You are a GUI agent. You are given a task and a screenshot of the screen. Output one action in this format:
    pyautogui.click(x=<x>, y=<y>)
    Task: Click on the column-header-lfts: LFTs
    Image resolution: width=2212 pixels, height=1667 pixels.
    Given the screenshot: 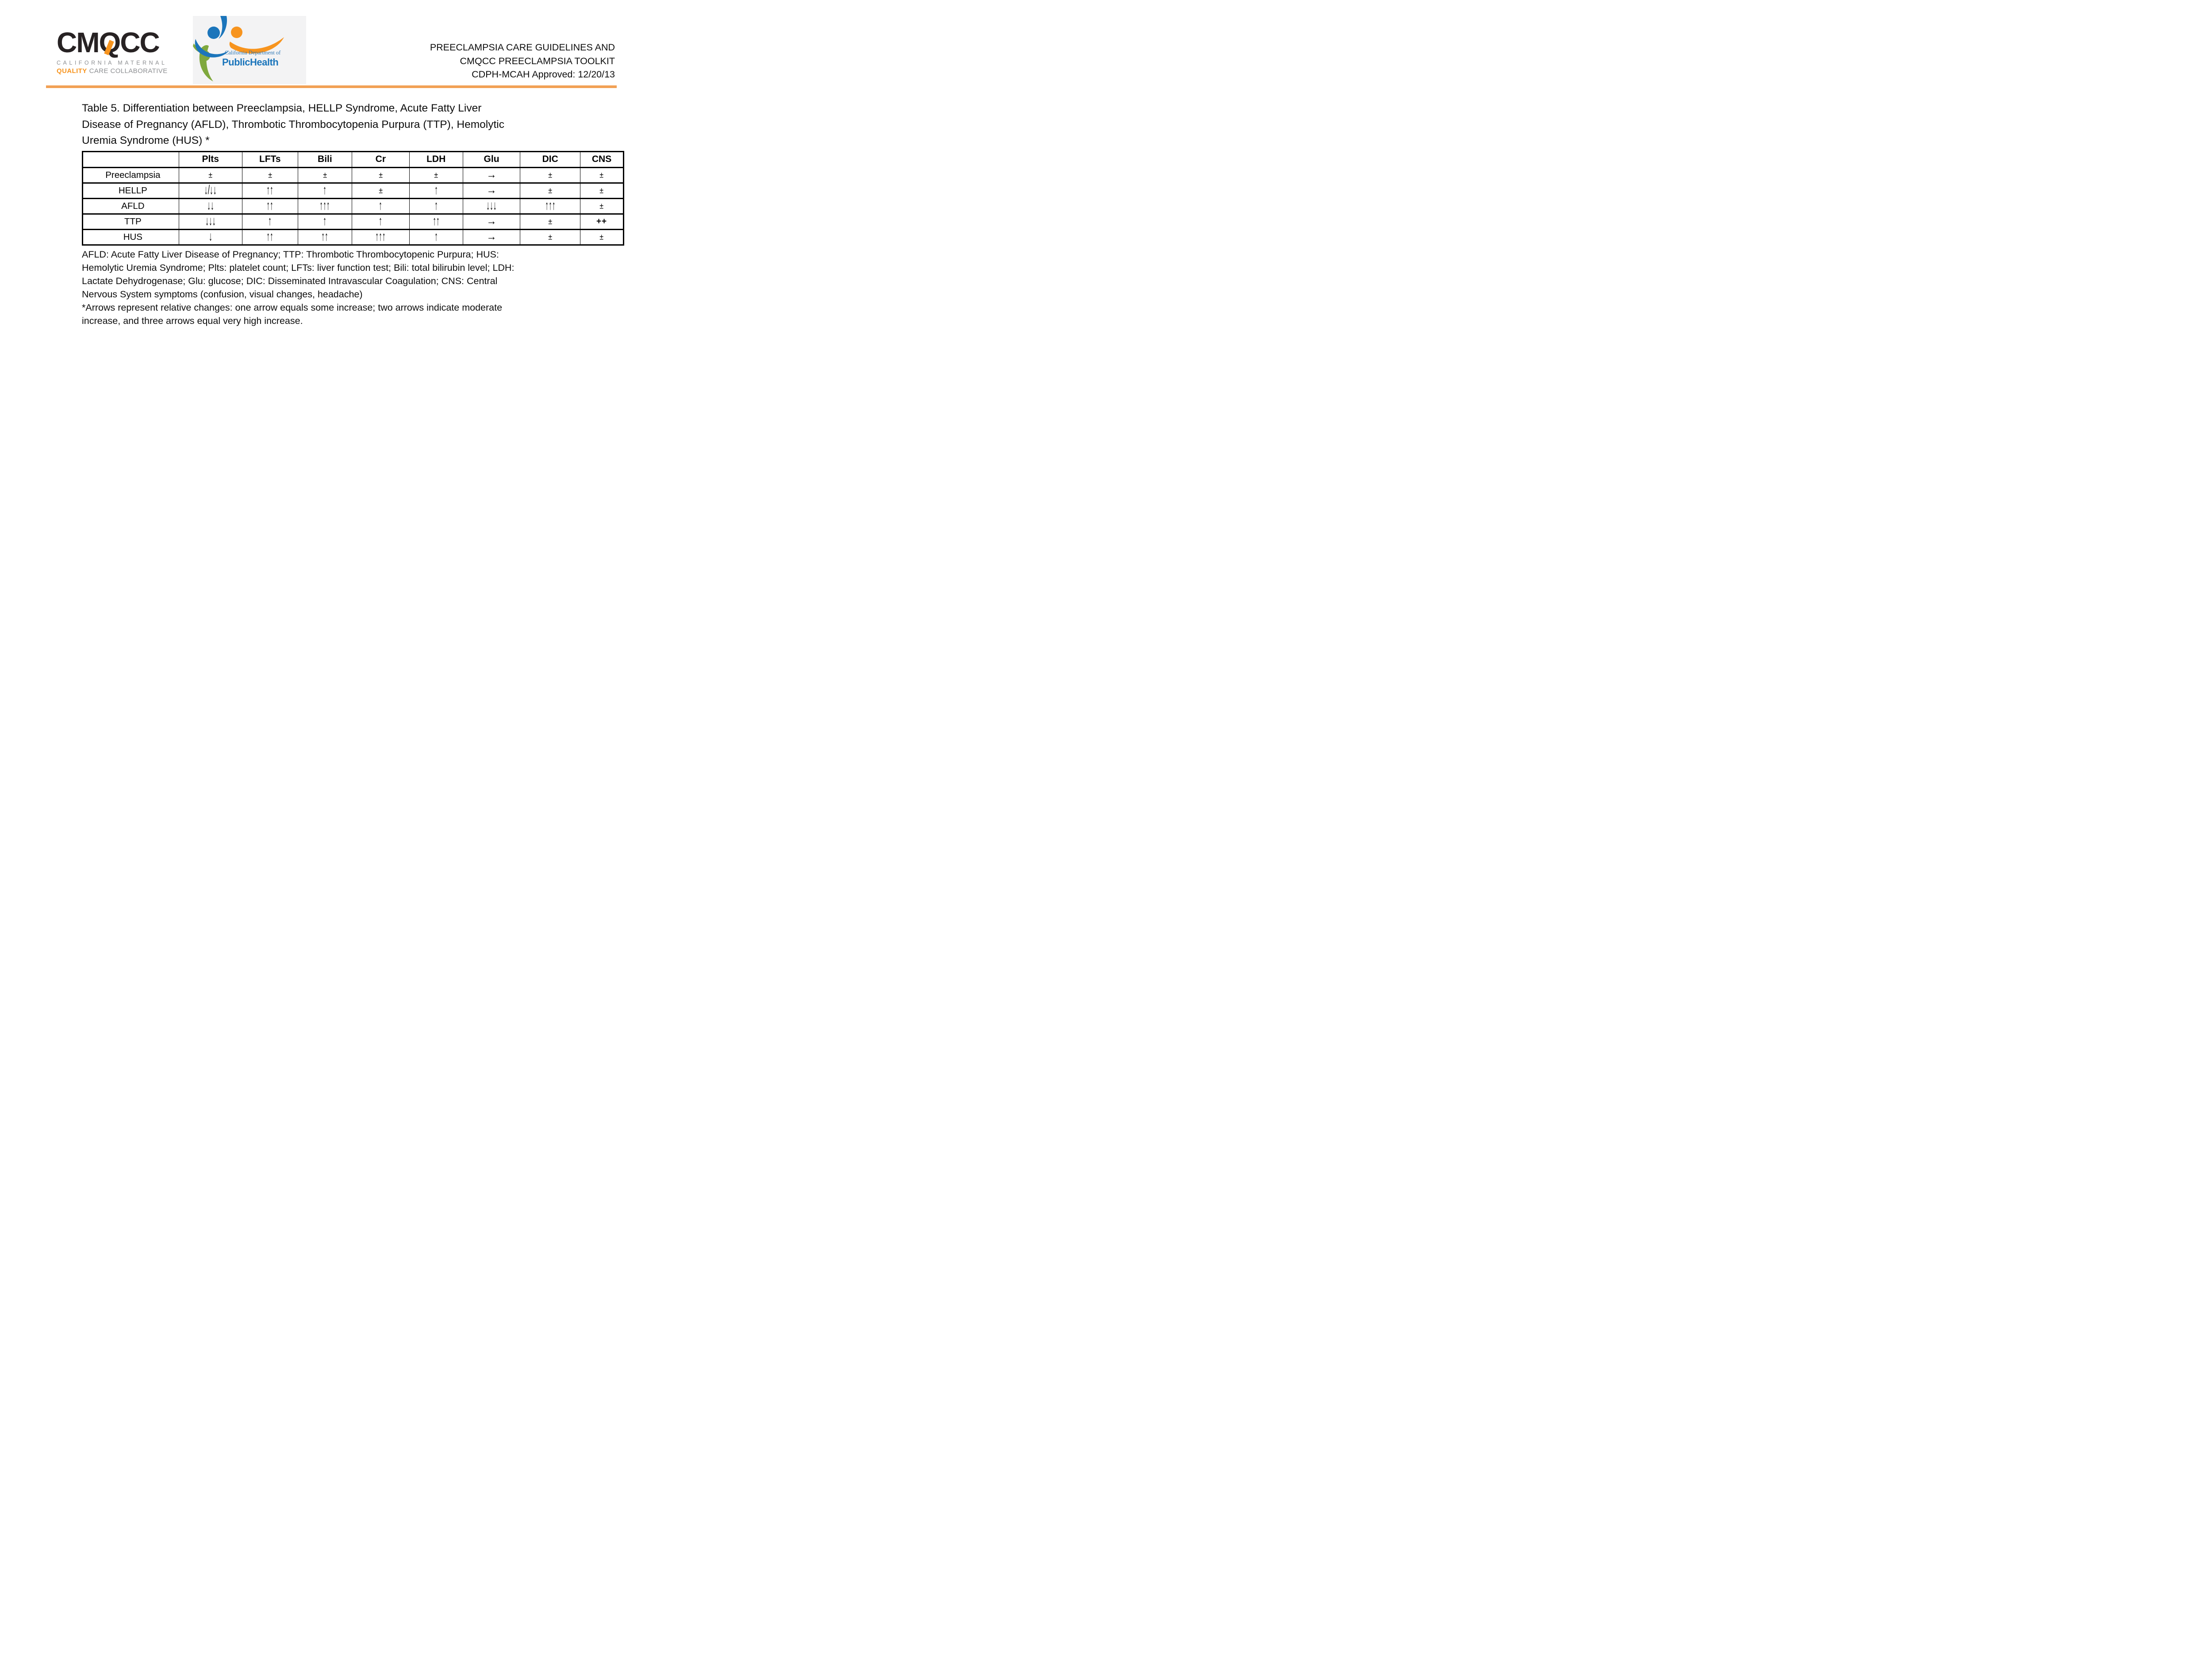 What is the action you would take?
    pyautogui.click(x=270, y=159)
    